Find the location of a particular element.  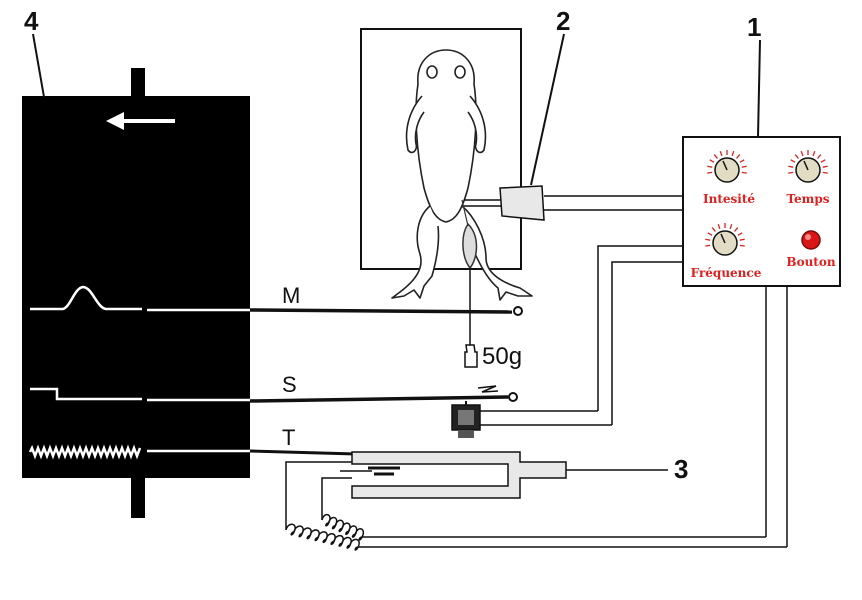

signal-marker is located at coordinates (531, 419).